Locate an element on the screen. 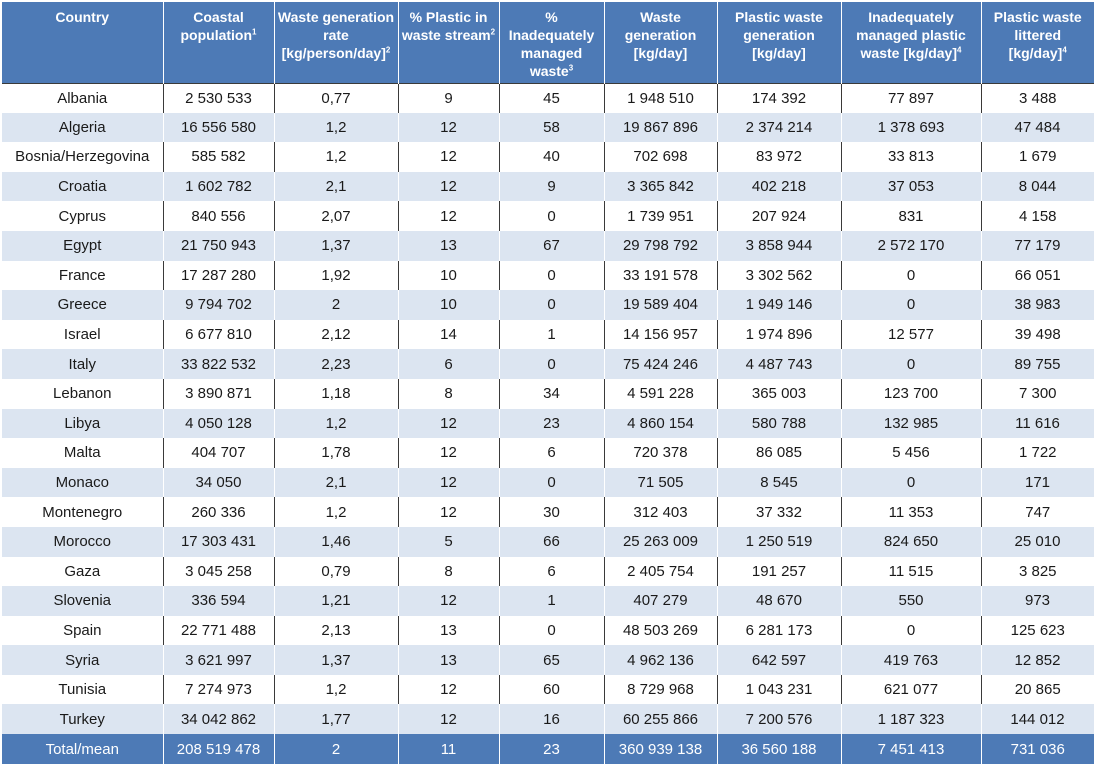 The image size is (1095, 778). column-header-label: % Plastic in waste stream is located at coordinates (446, 26).